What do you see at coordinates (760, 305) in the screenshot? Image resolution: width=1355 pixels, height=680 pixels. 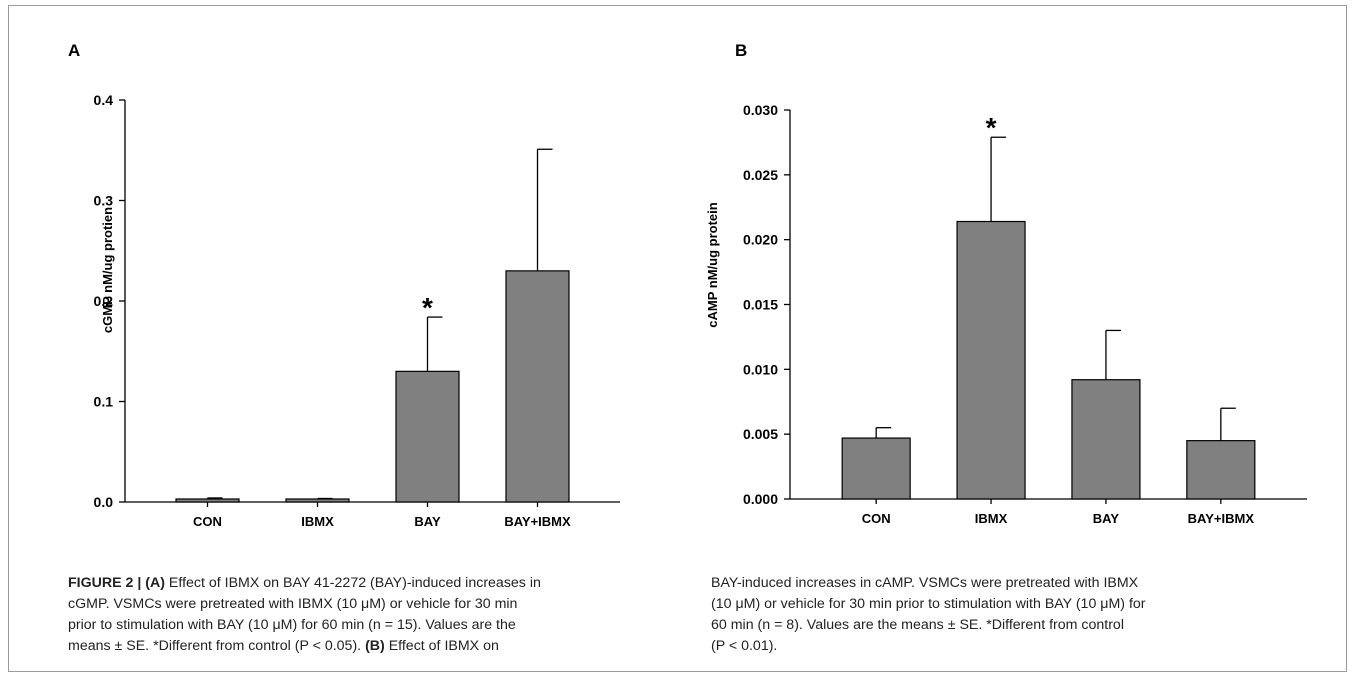 I see `y-tick-label: 0.015` at bounding box center [760, 305].